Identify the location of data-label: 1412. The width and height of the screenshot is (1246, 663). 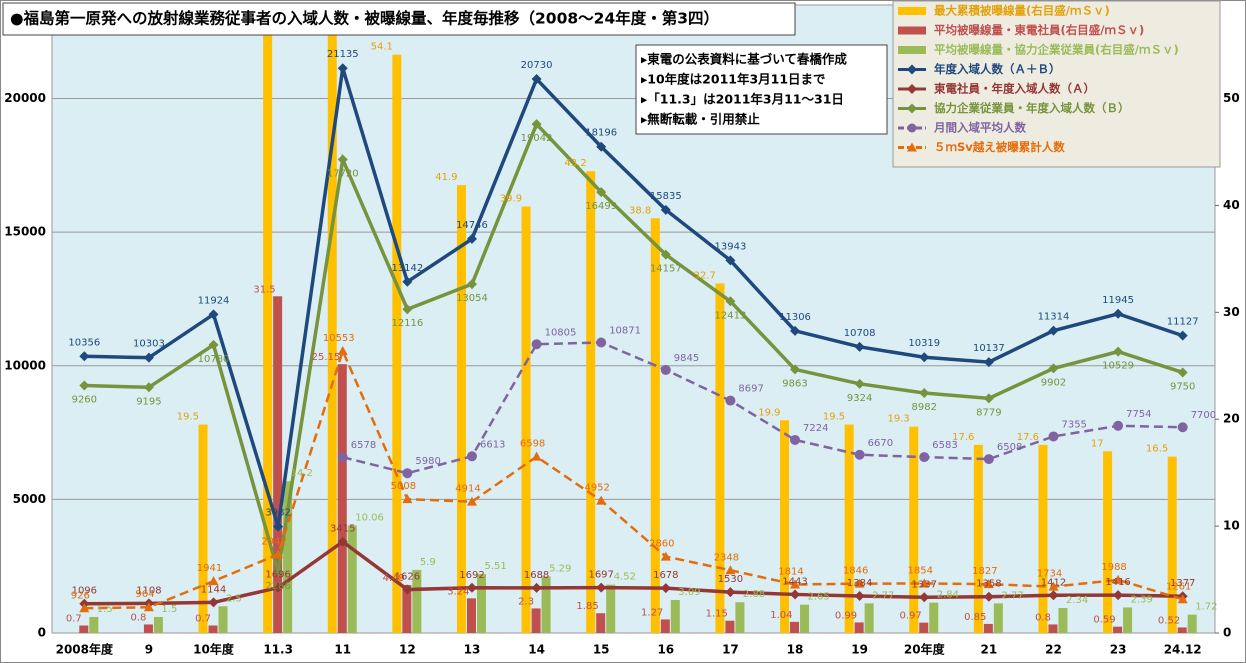
(1053, 582).